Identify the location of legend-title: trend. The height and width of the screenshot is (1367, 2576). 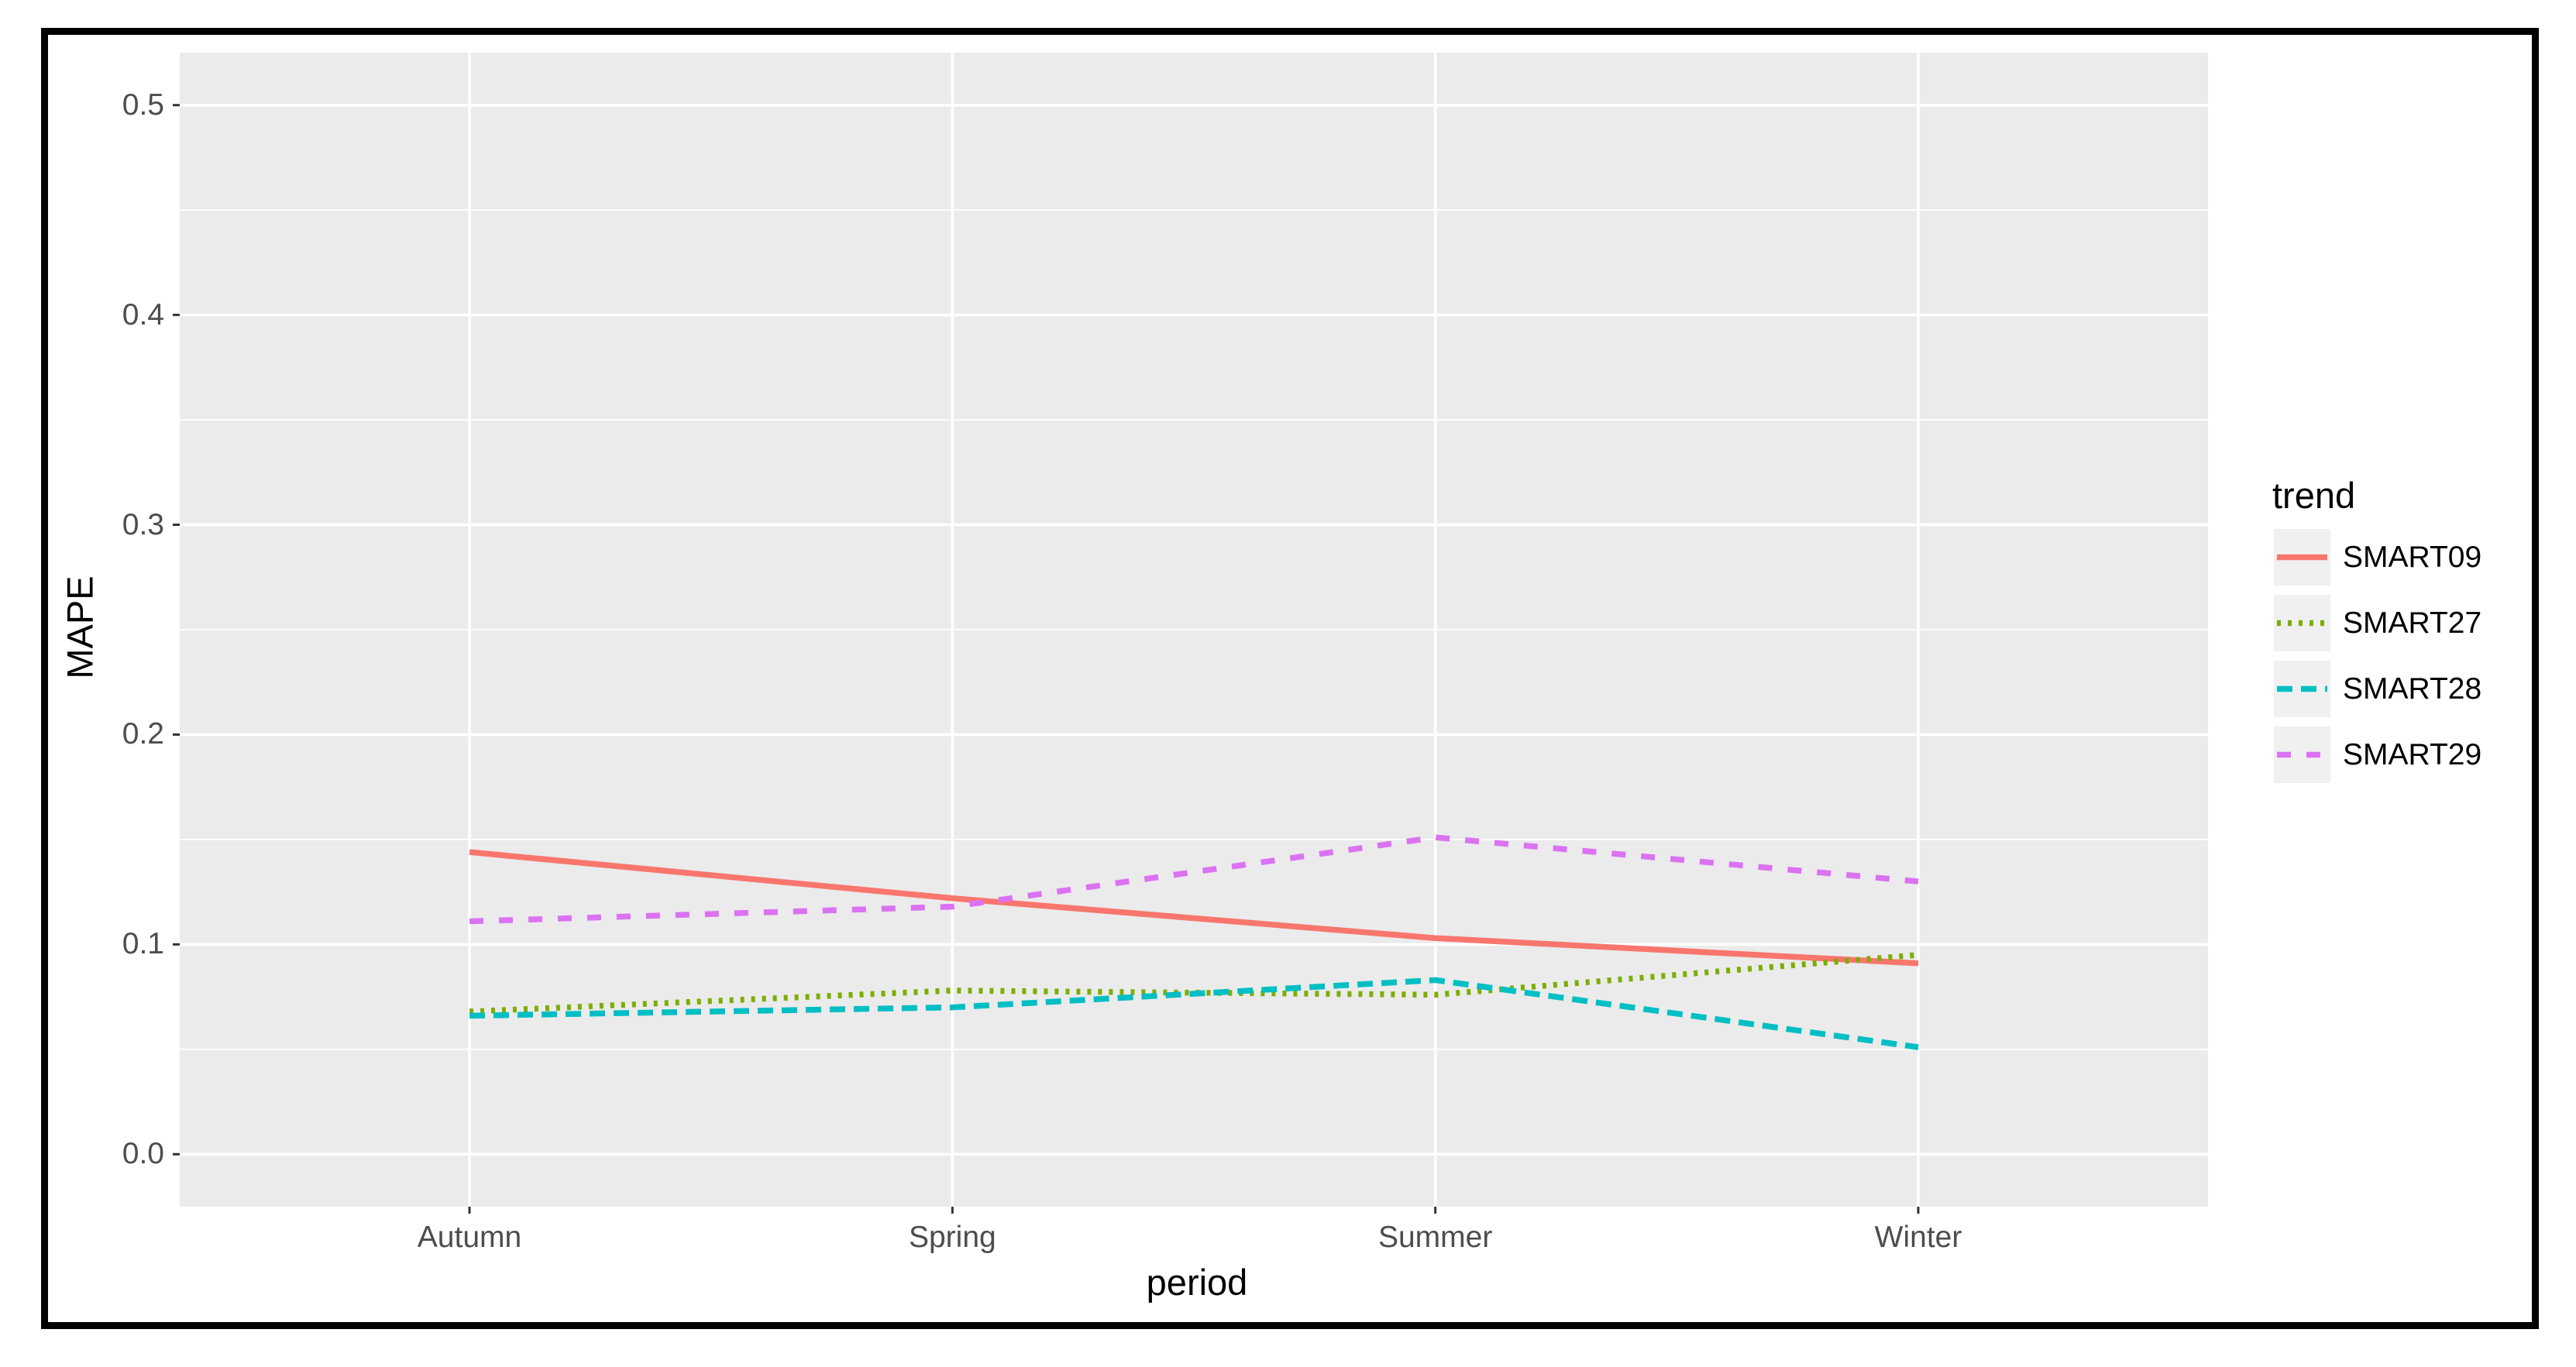
(2314, 495).